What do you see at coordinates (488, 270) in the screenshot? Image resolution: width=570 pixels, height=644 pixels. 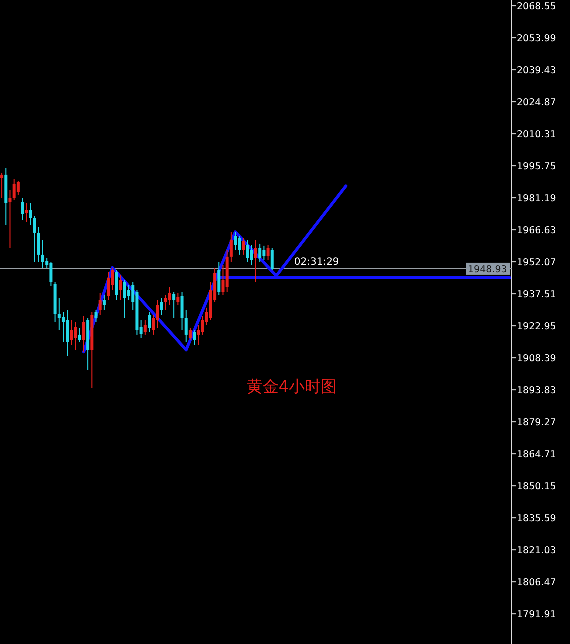 I see `ref-line-label: 1948.93` at bounding box center [488, 270].